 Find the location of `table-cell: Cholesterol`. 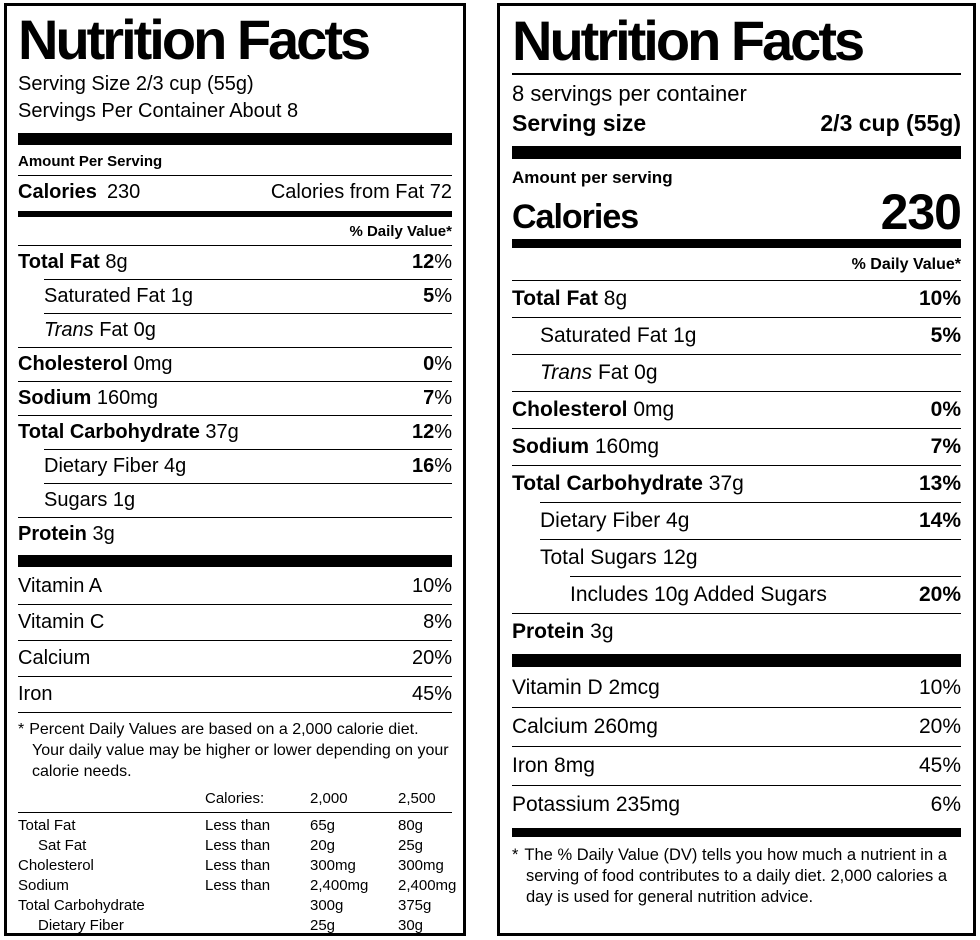

table-cell: Cholesterol is located at coordinates (56, 866).